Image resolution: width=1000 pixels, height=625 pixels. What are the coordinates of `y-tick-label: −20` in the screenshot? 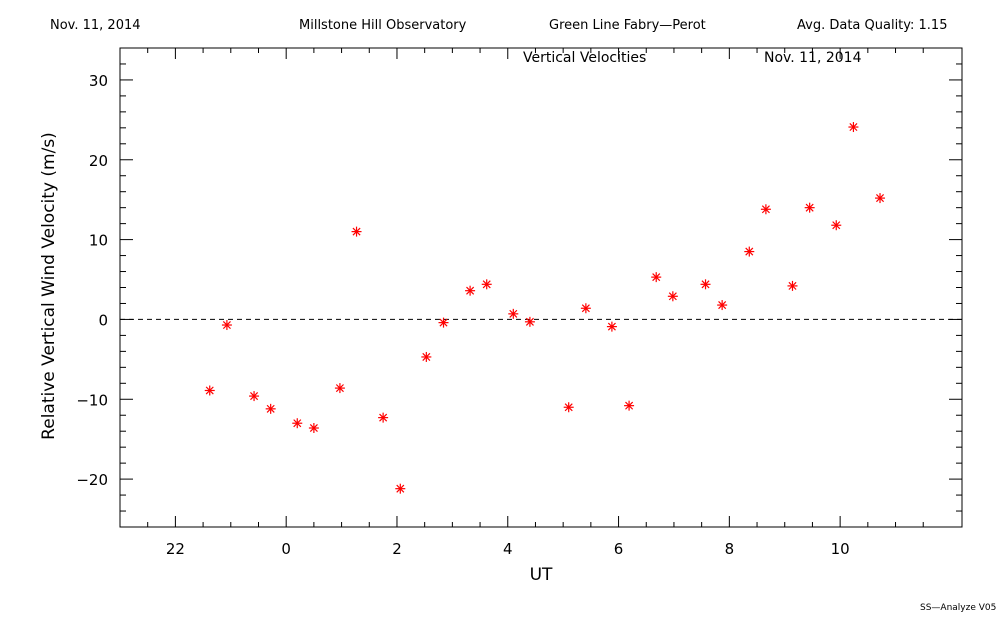 It's located at (92, 480).